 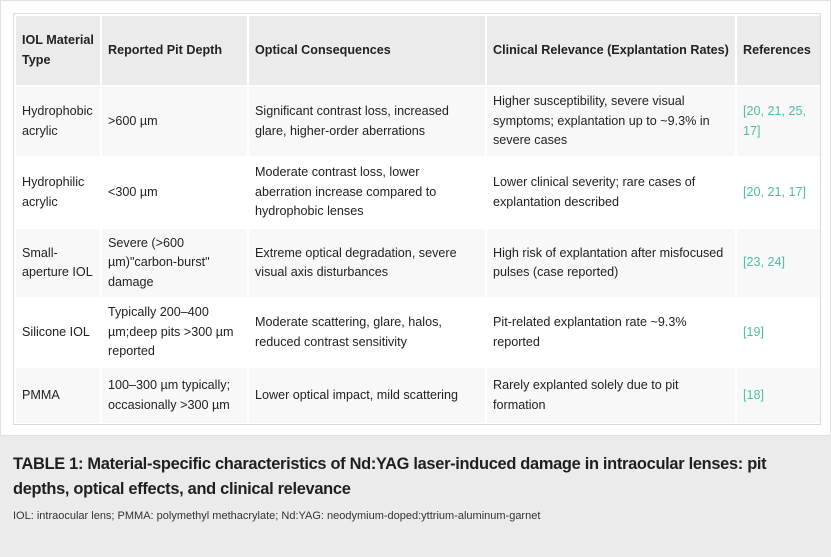 I want to click on cell-material: Small-aperture IOL, so click(x=58, y=263).